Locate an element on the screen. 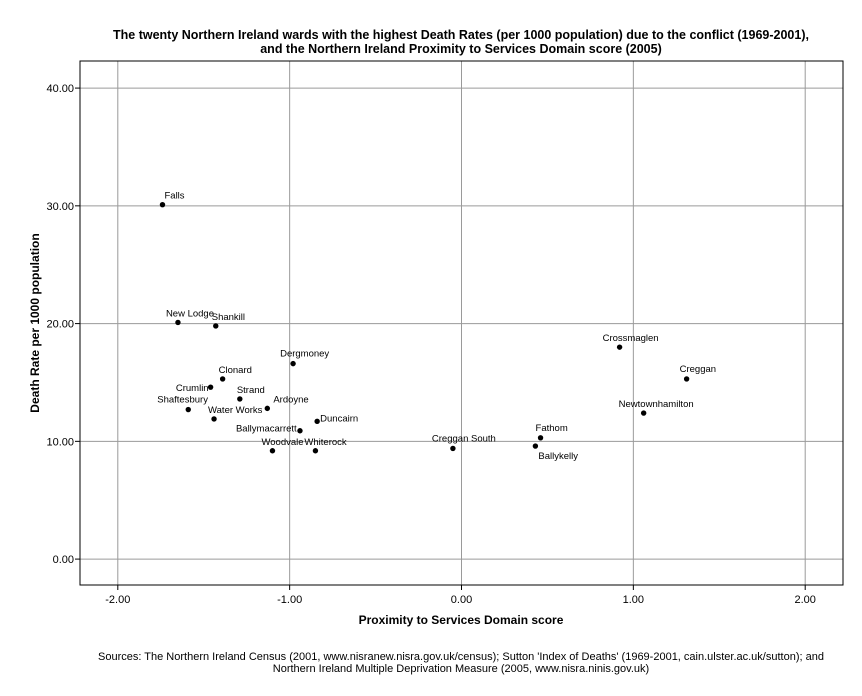 The height and width of the screenshot is (696, 862). x-tick-label: -1.00 is located at coordinates (289, 600).